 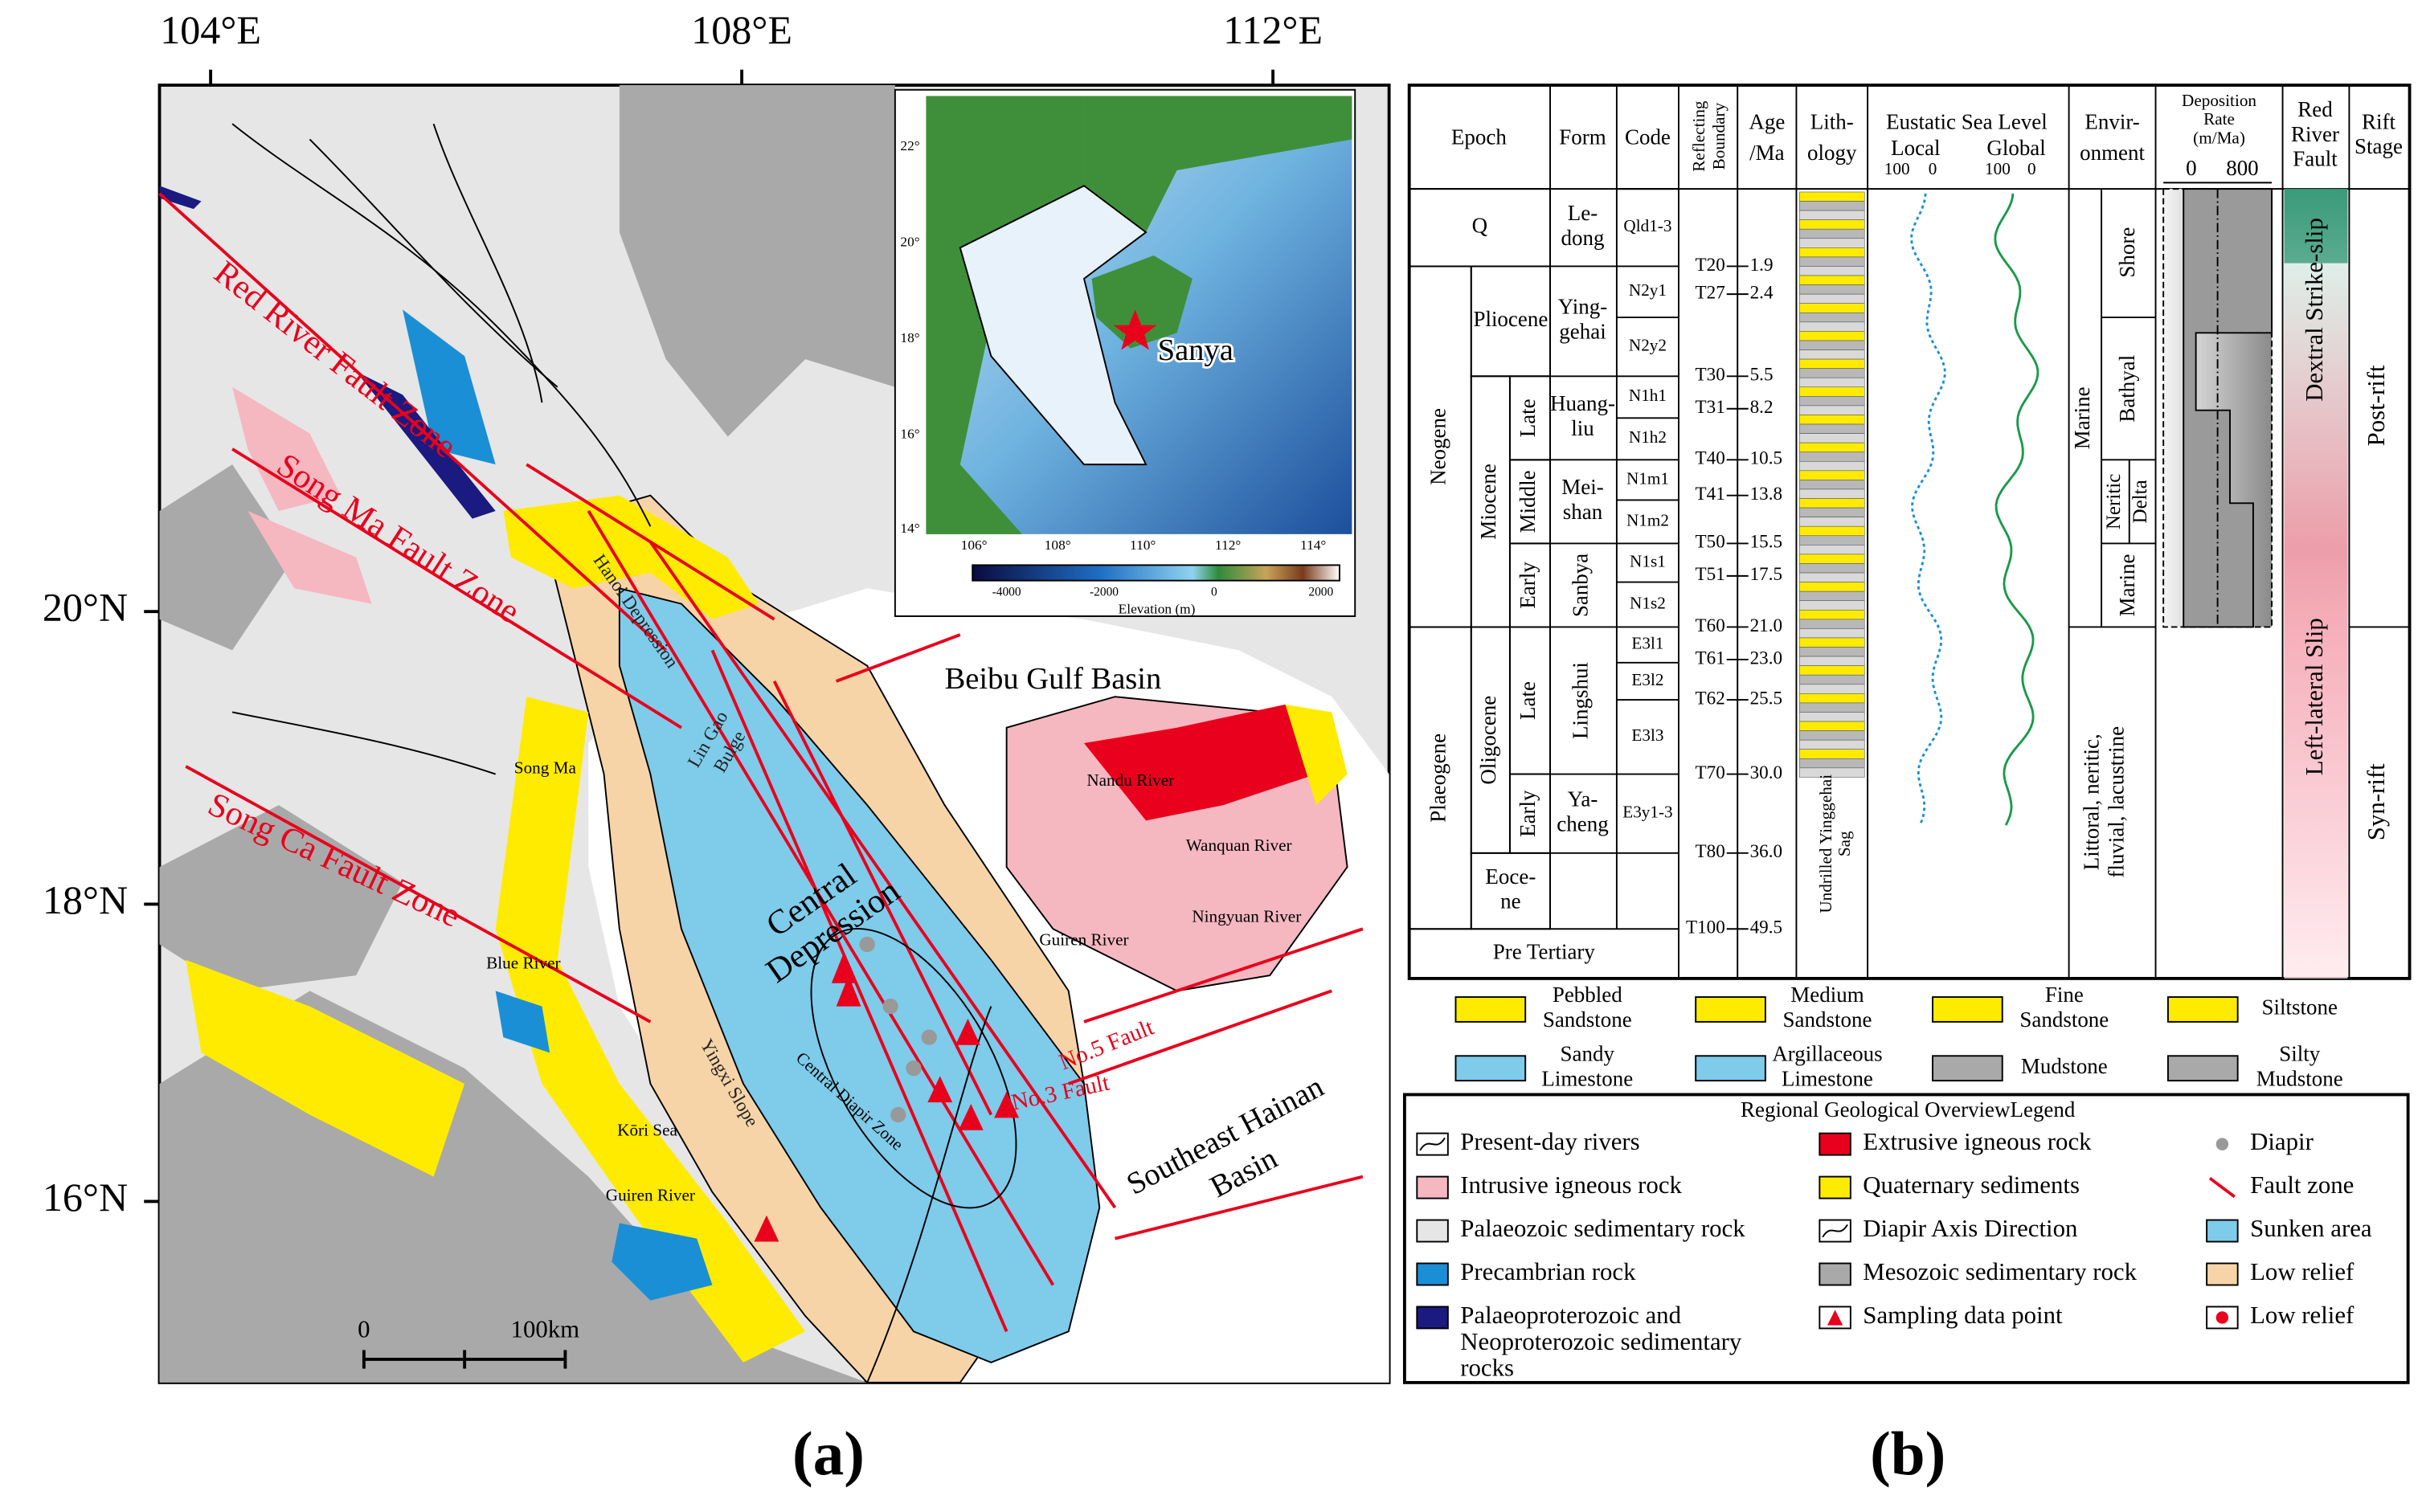 I want to click on age: 49.5, so click(x=1766, y=928).